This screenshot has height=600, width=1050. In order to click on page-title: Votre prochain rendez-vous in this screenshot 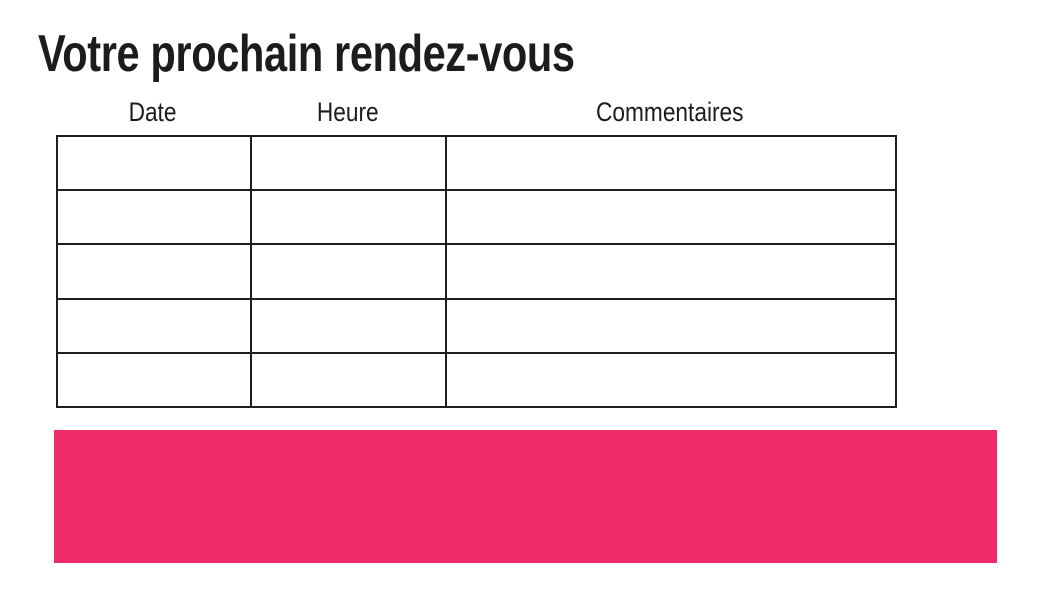, I will do `click(306, 54)`.